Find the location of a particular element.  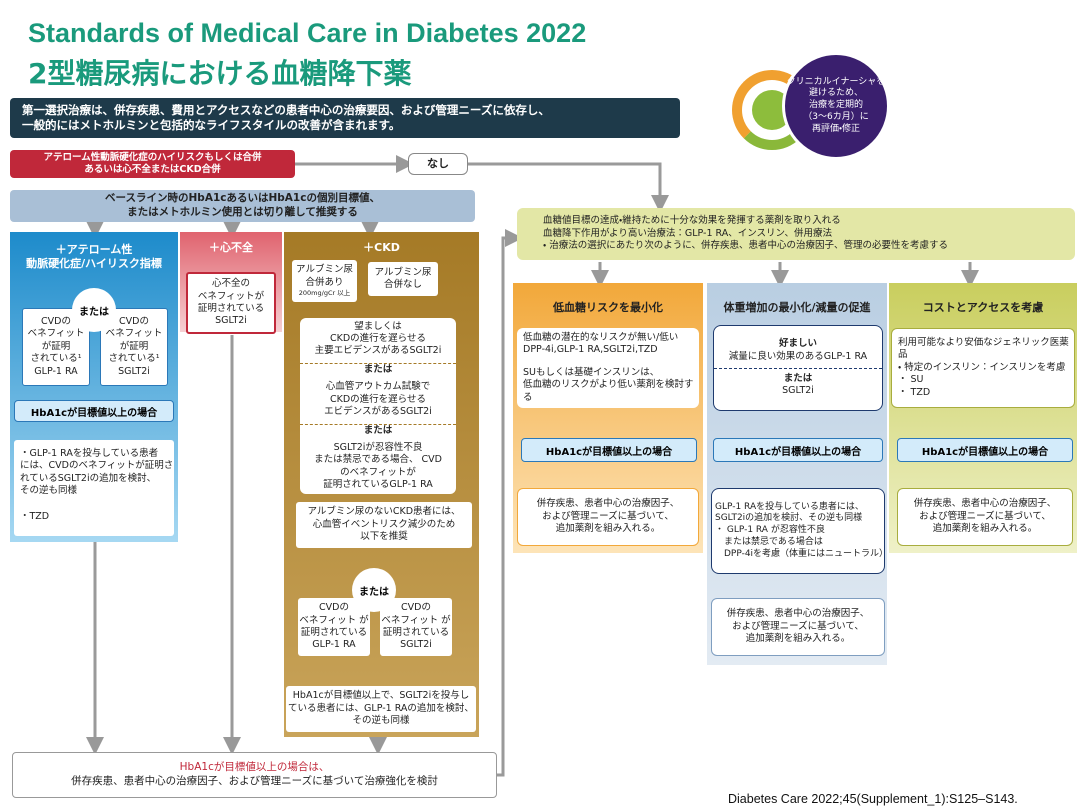

hypo-option-note: SUもしくは基礎インスリンは、 低血糖のリスクがより低い薬剤を検討する is located at coordinates (611, 385).